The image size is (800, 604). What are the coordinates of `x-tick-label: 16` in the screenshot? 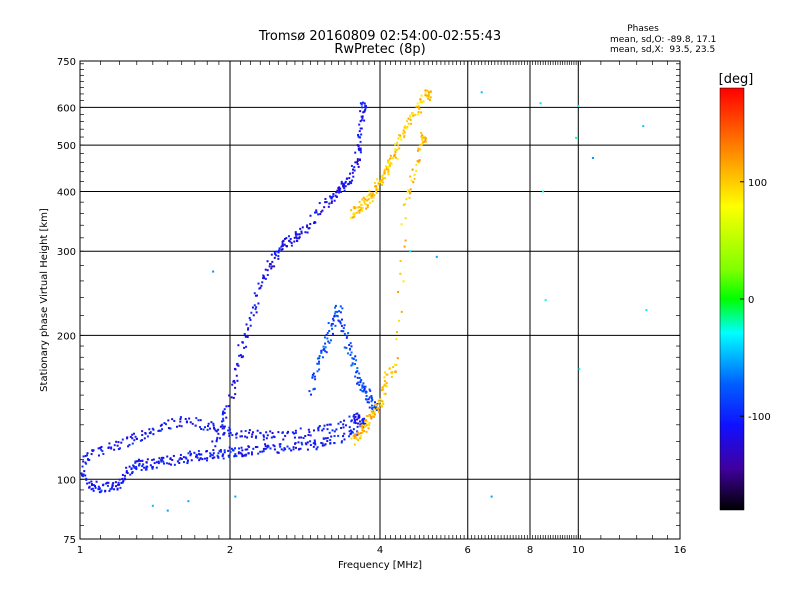 It's located at (680, 550).